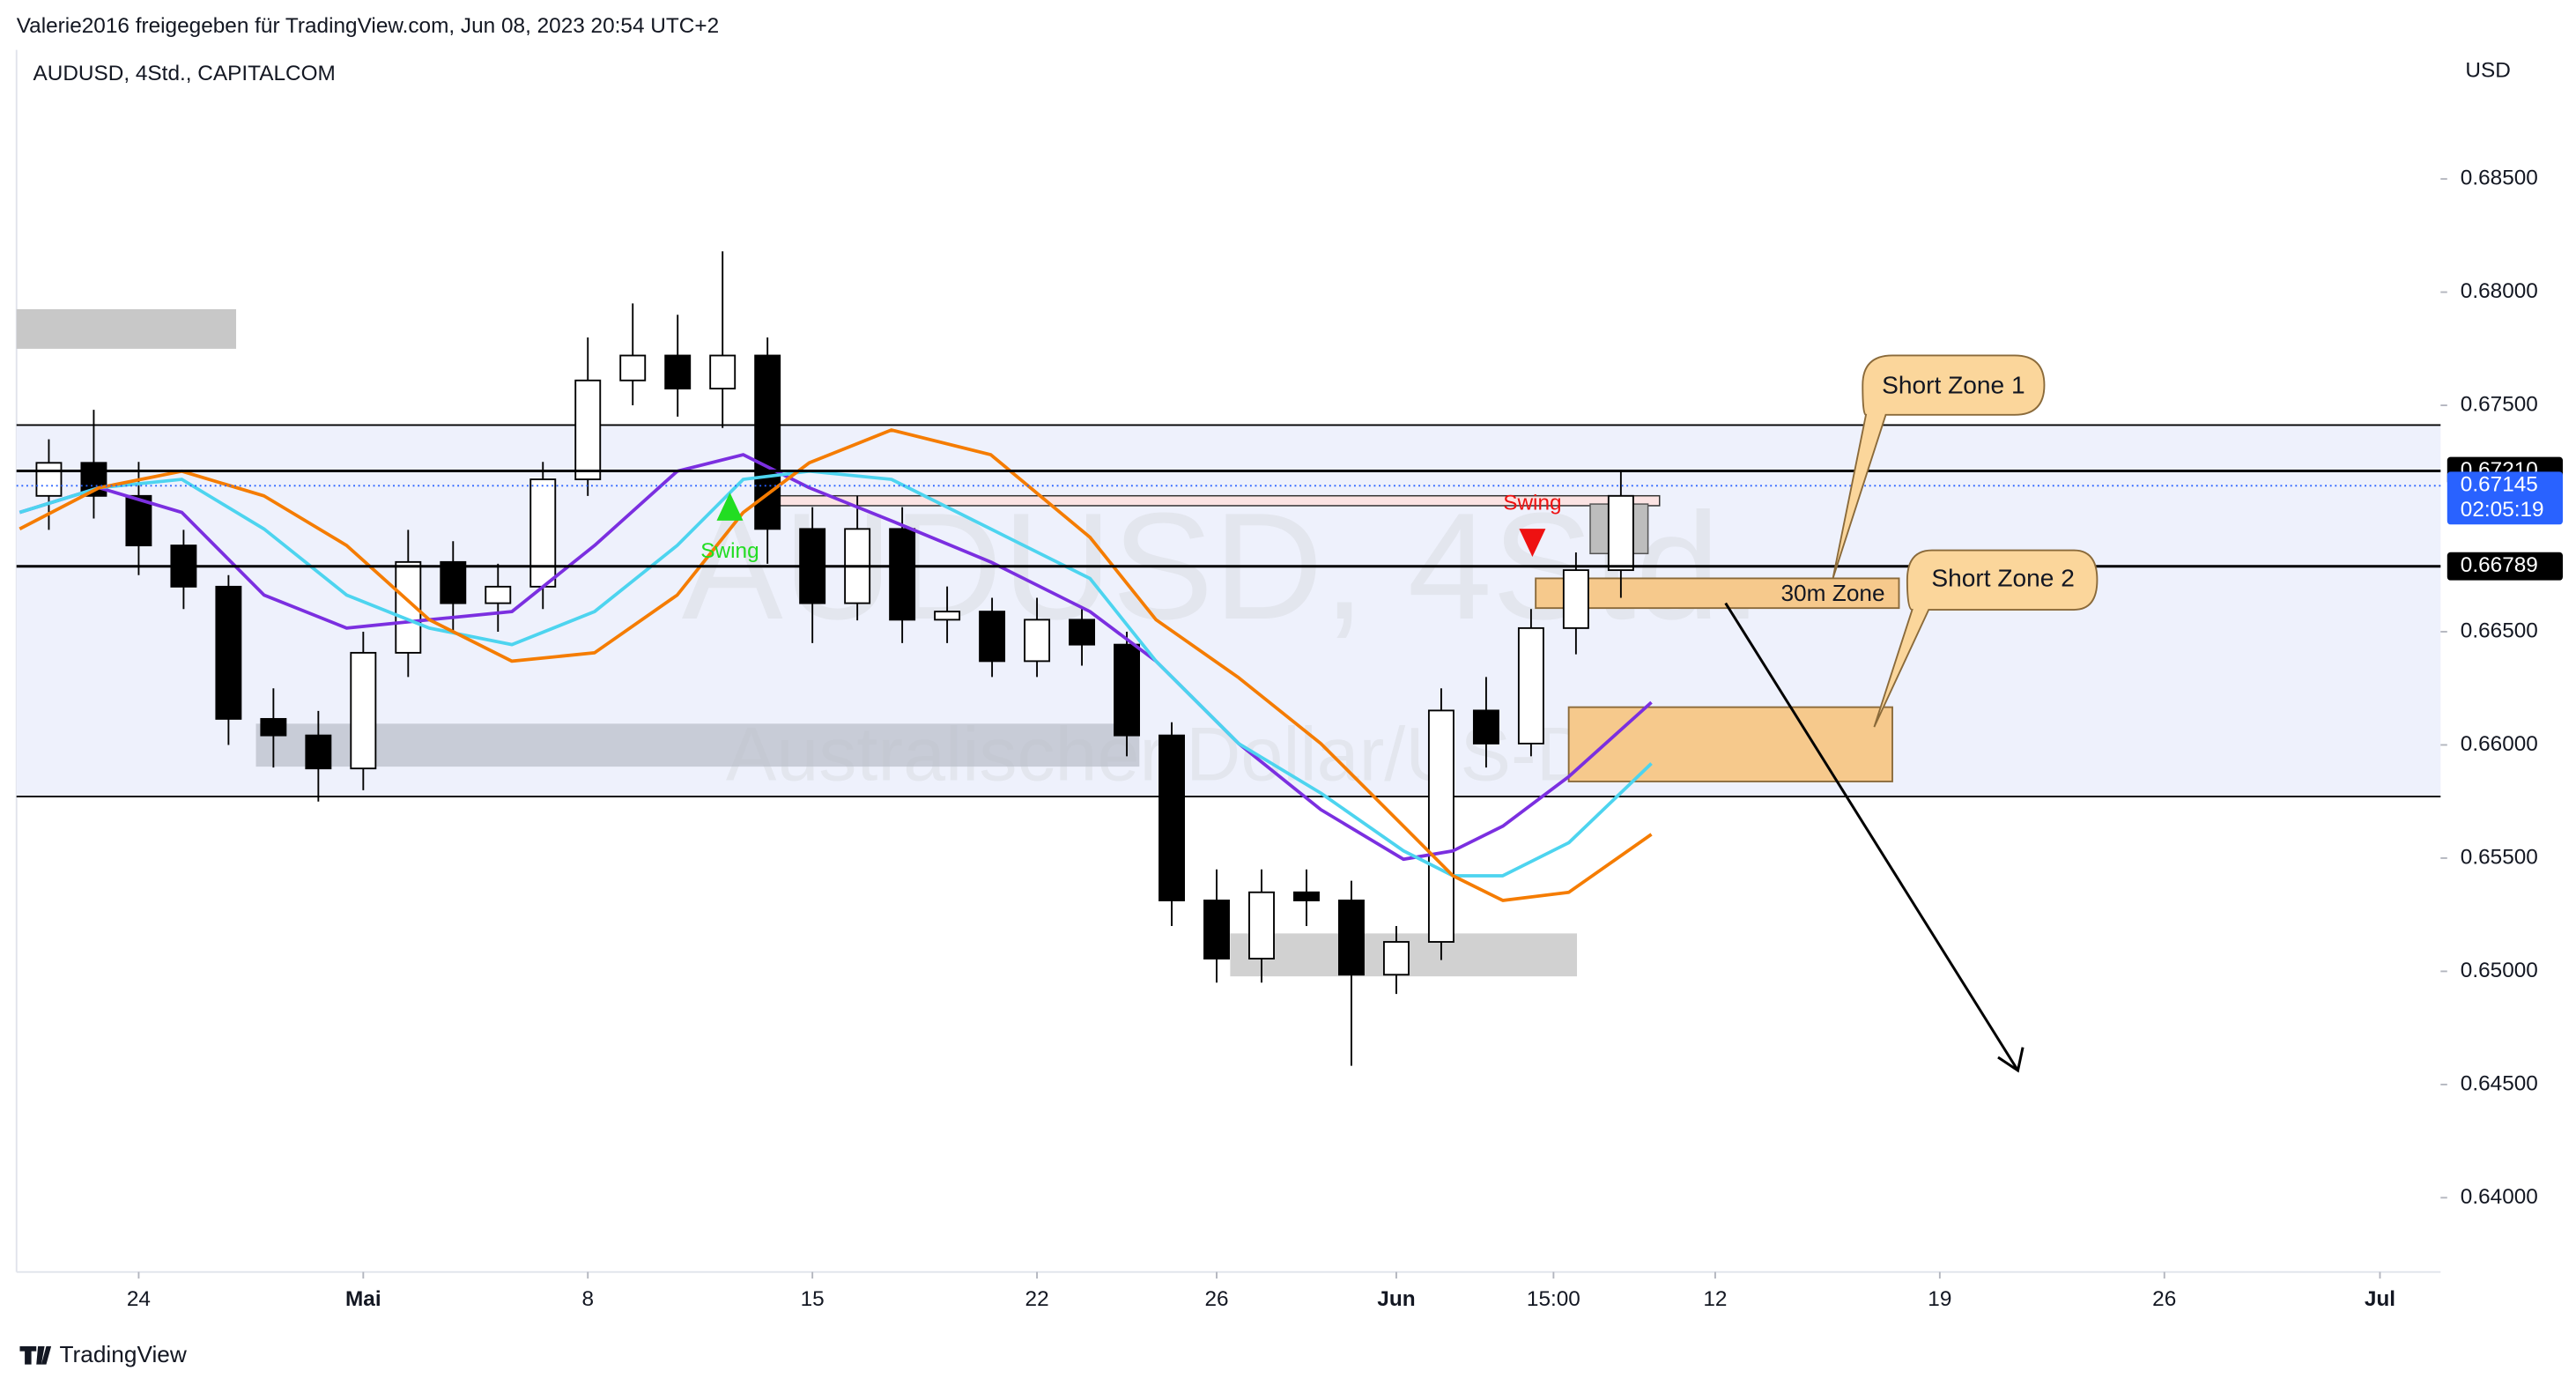 Image resolution: width=2576 pixels, height=1378 pixels. Describe the element at coordinates (184, 73) in the screenshot. I see `symbol: AUDUSD, 4Std., CAPITALCOM` at that location.